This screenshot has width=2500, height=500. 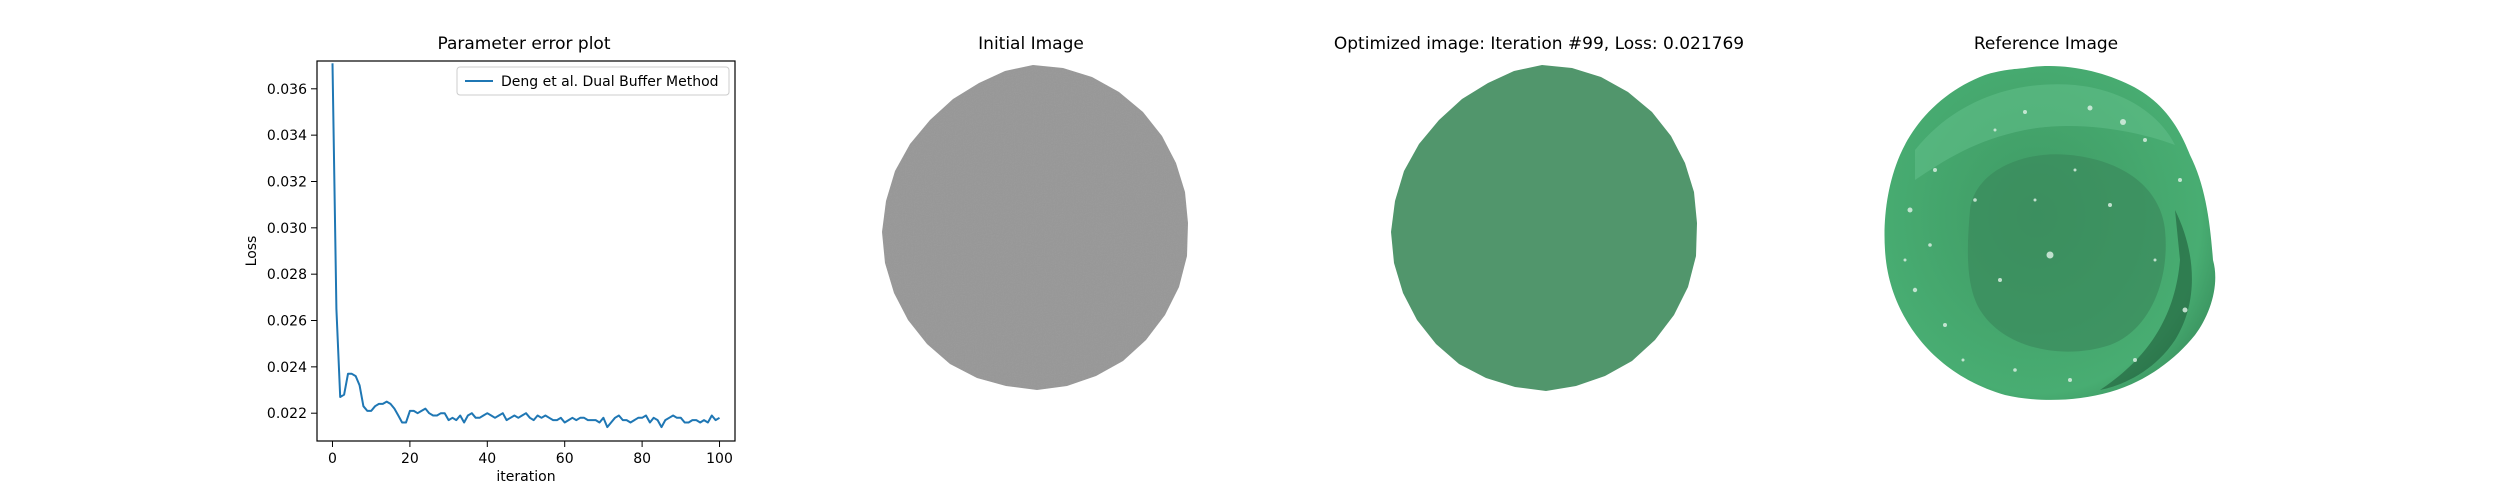 I want to click on legend-label: Deng et al. Dual Buffer Method, so click(x=610, y=82).